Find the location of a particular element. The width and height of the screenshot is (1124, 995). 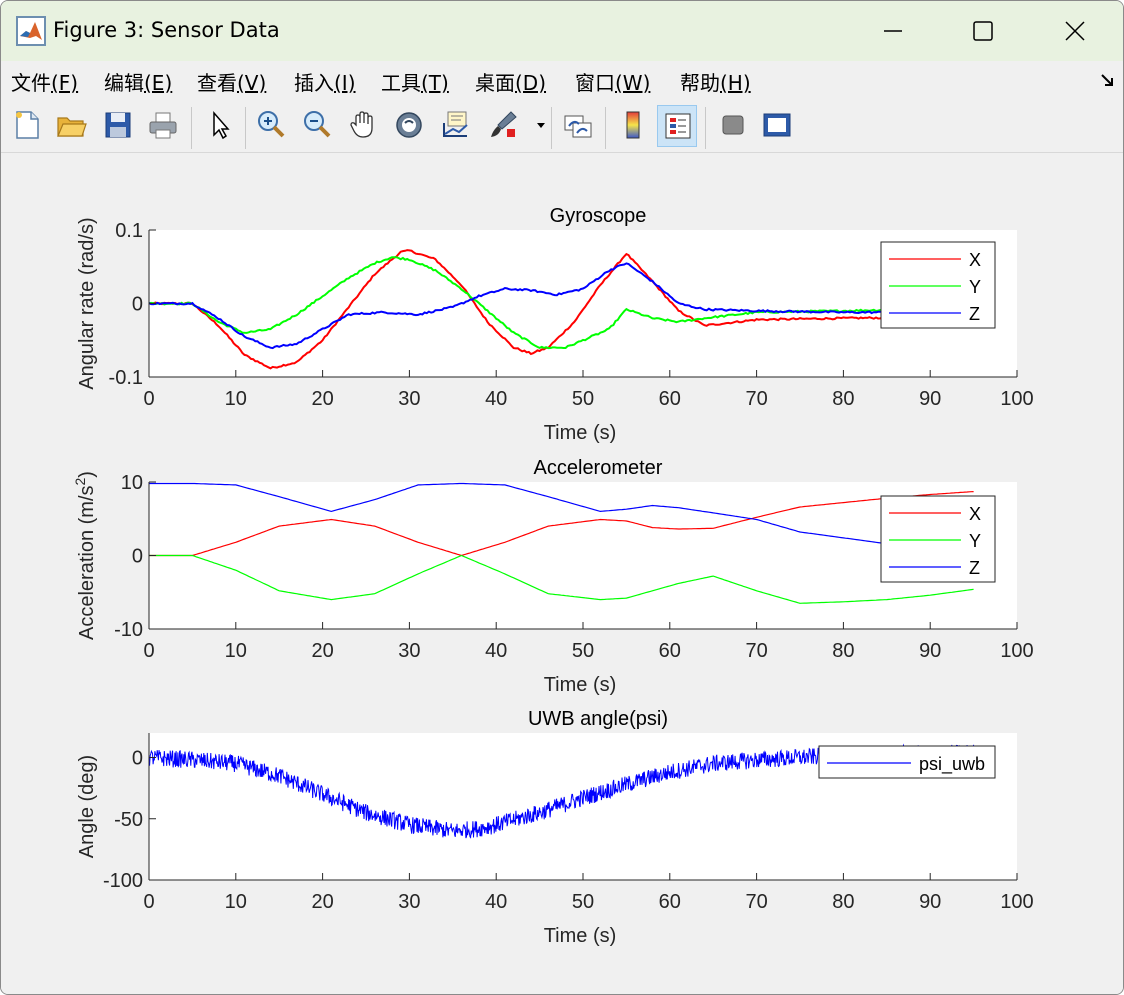

edit-plot-arrow-icon is located at coordinates (221, 125).